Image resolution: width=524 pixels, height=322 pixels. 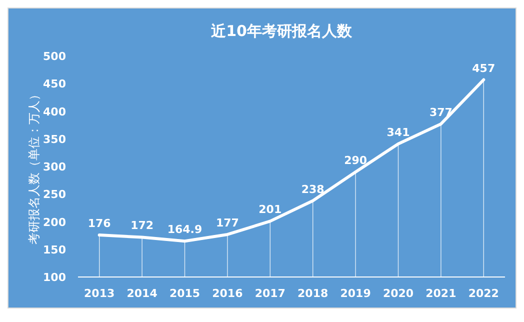 I want to click on title: 近10年考研报名人数, so click(x=281, y=31).